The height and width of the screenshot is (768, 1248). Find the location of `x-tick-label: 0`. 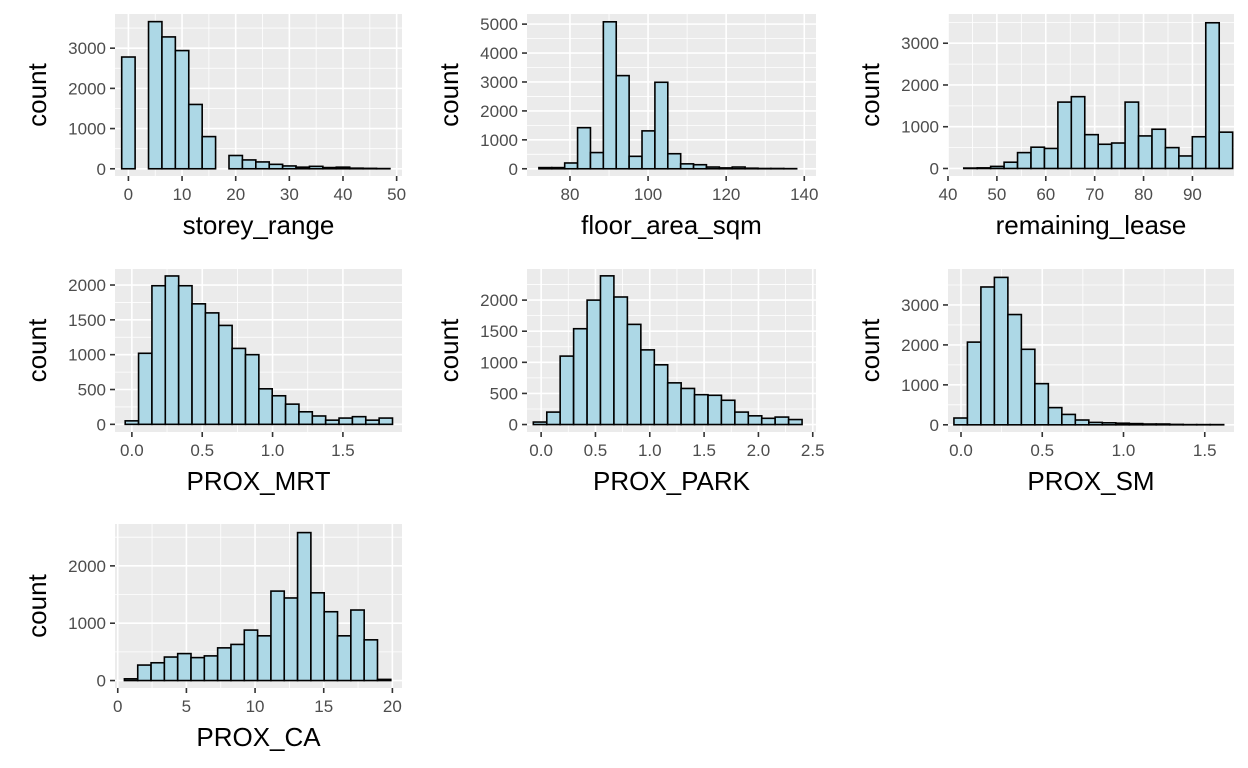

x-tick-label: 0 is located at coordinates (128, 194).